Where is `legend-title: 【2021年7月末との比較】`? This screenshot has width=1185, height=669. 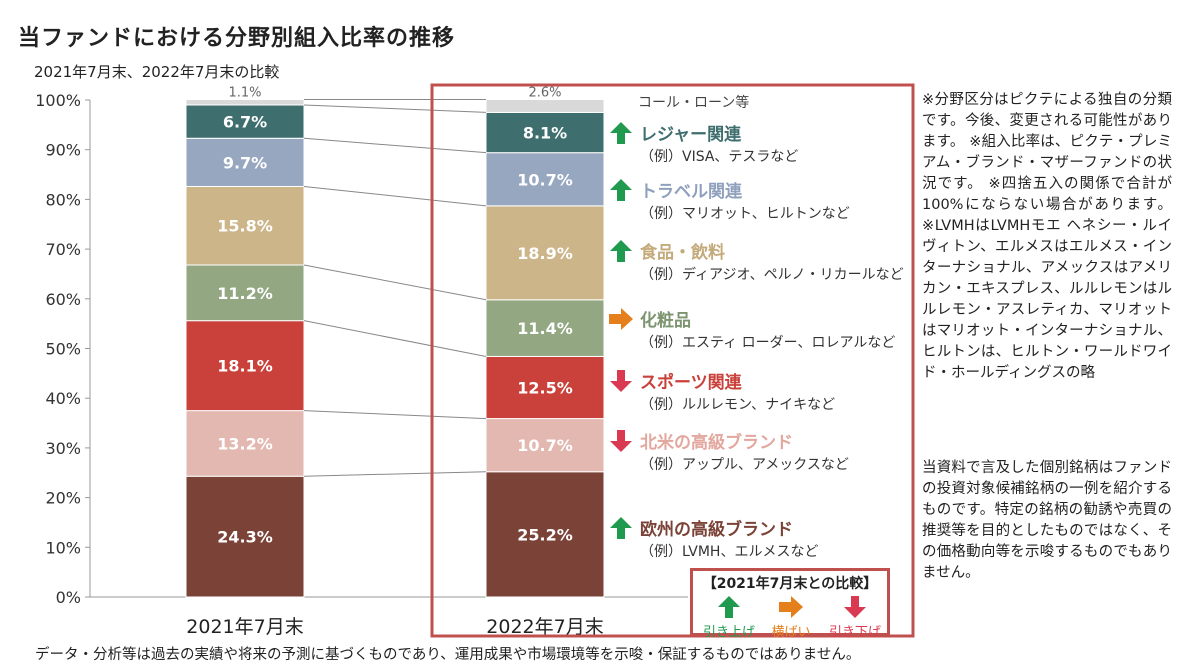 legend-title: 【2021年7月末との比較】 is located at coordinates (790, 584).